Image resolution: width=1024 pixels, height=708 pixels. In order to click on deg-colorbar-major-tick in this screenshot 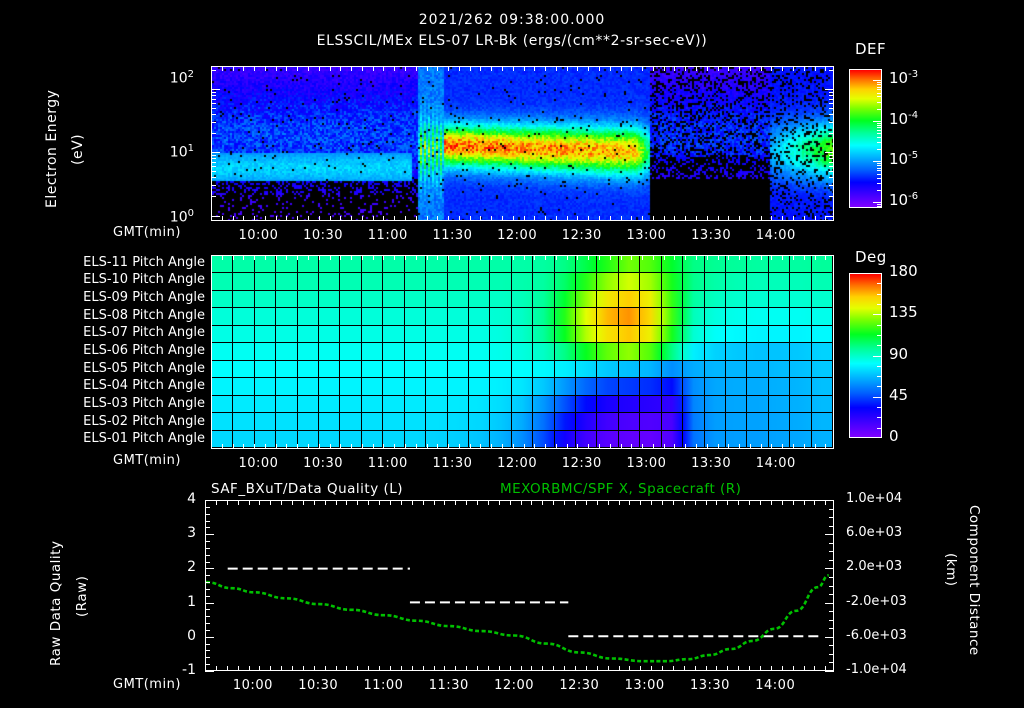, I will do `click(877, 437)`.